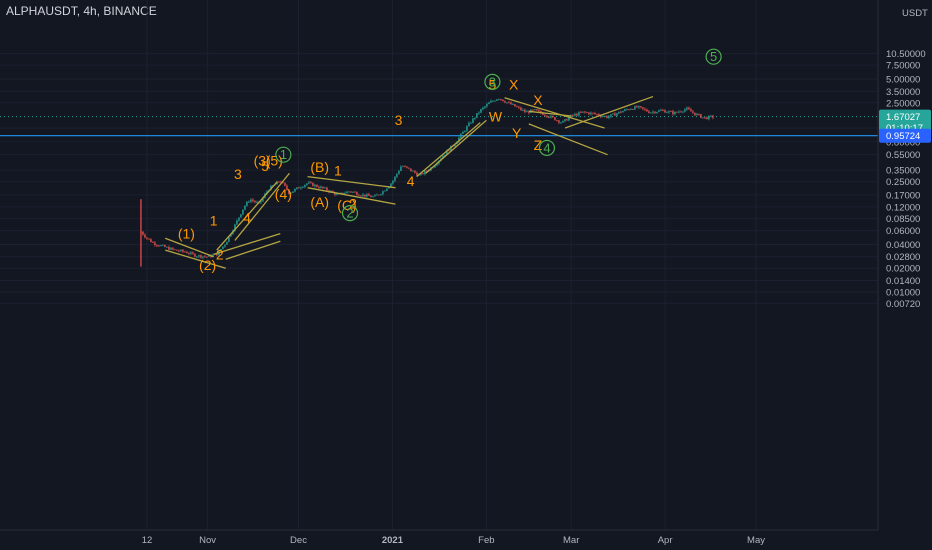 The image size is (932, 550). I want to click on y-tick-label: 0.25000, so click(903, 182).